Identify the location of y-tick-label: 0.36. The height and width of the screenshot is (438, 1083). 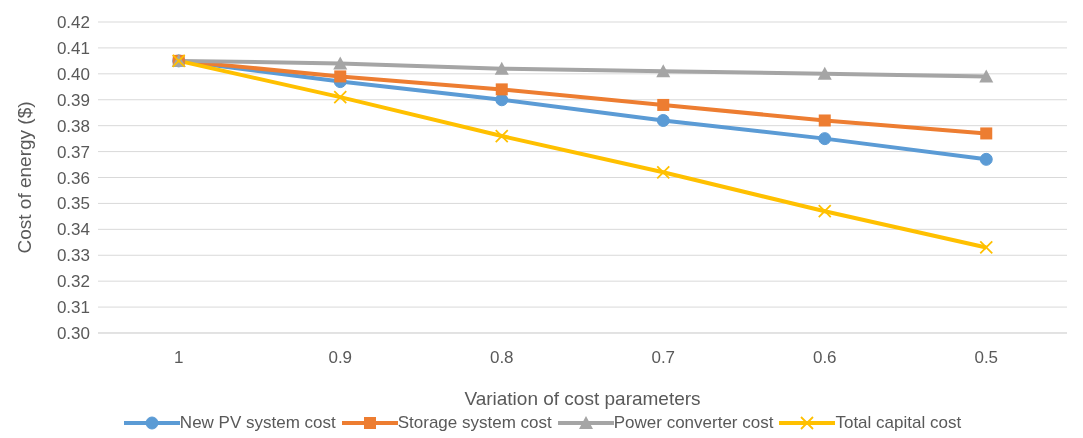
(73, 178).